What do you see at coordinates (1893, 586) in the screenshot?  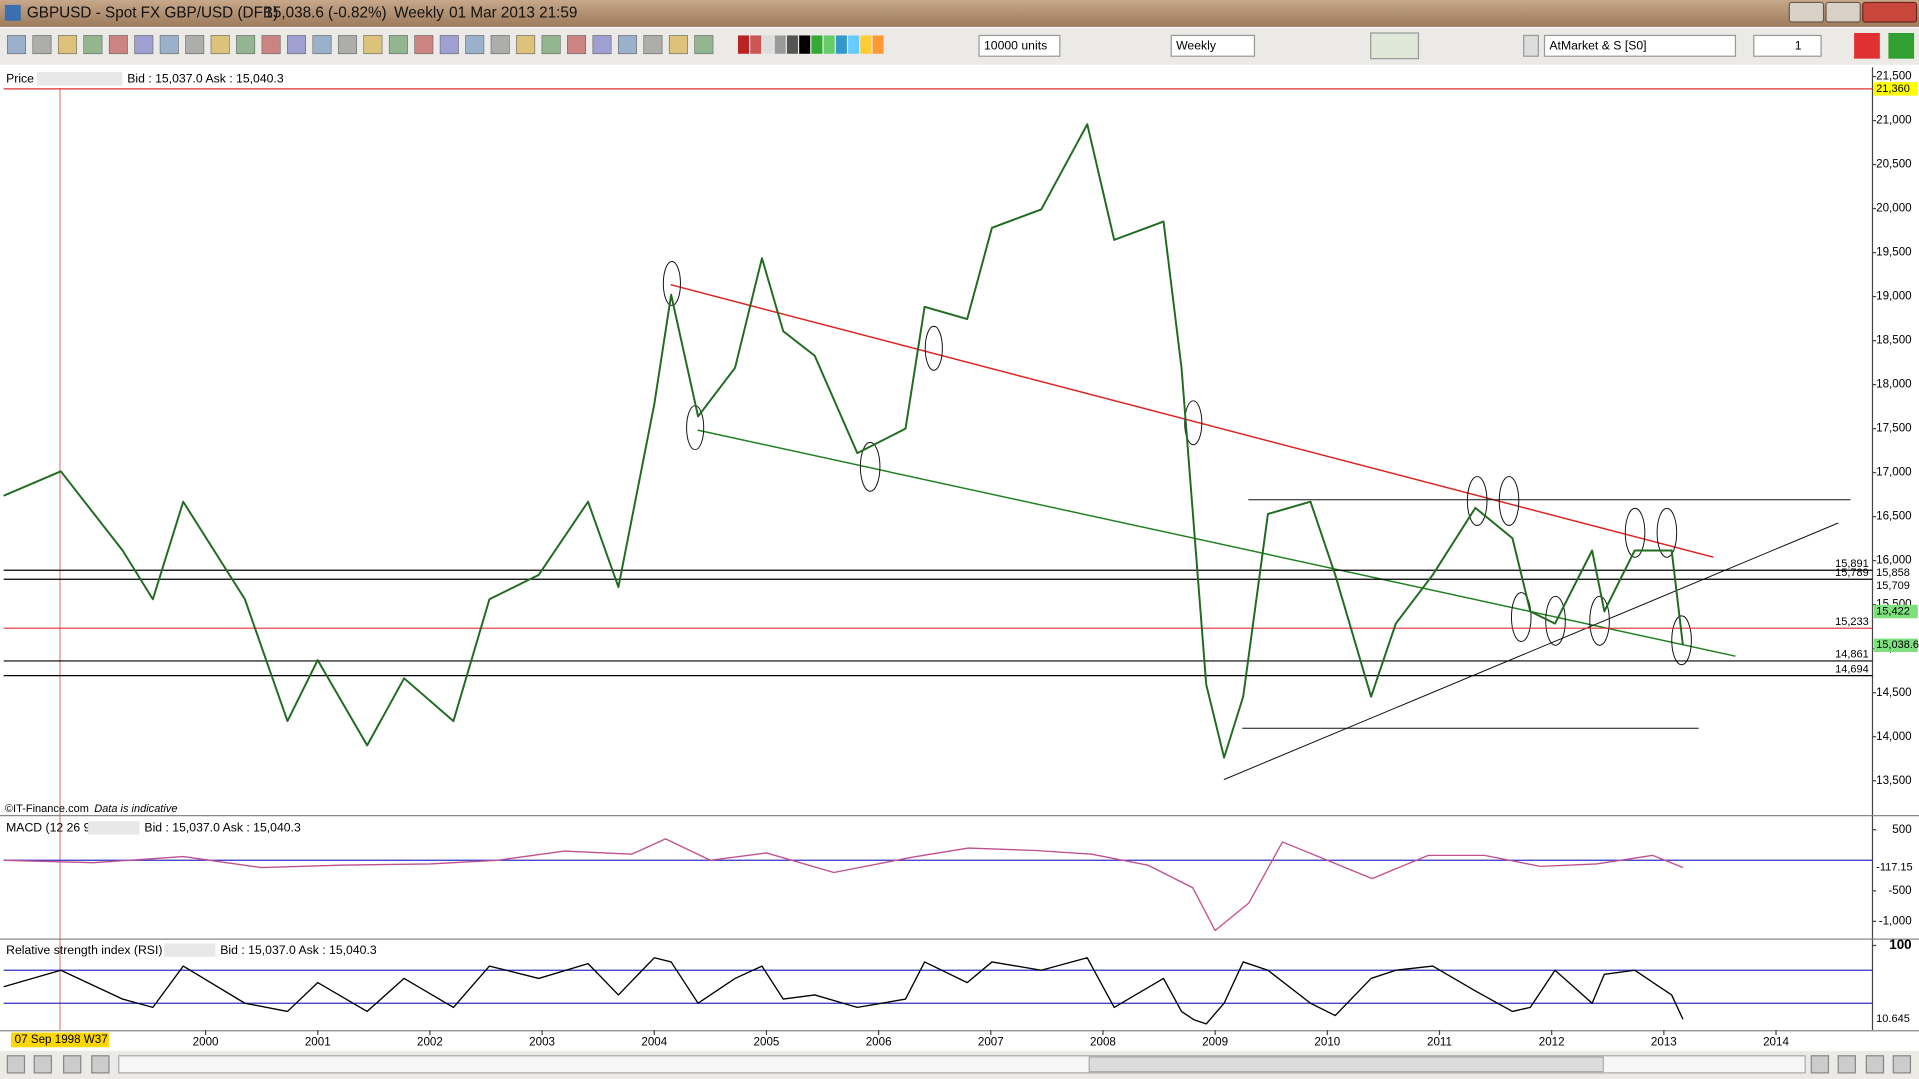 I see `value-marker-label: 15,709` at bounding box center [1893, 586].